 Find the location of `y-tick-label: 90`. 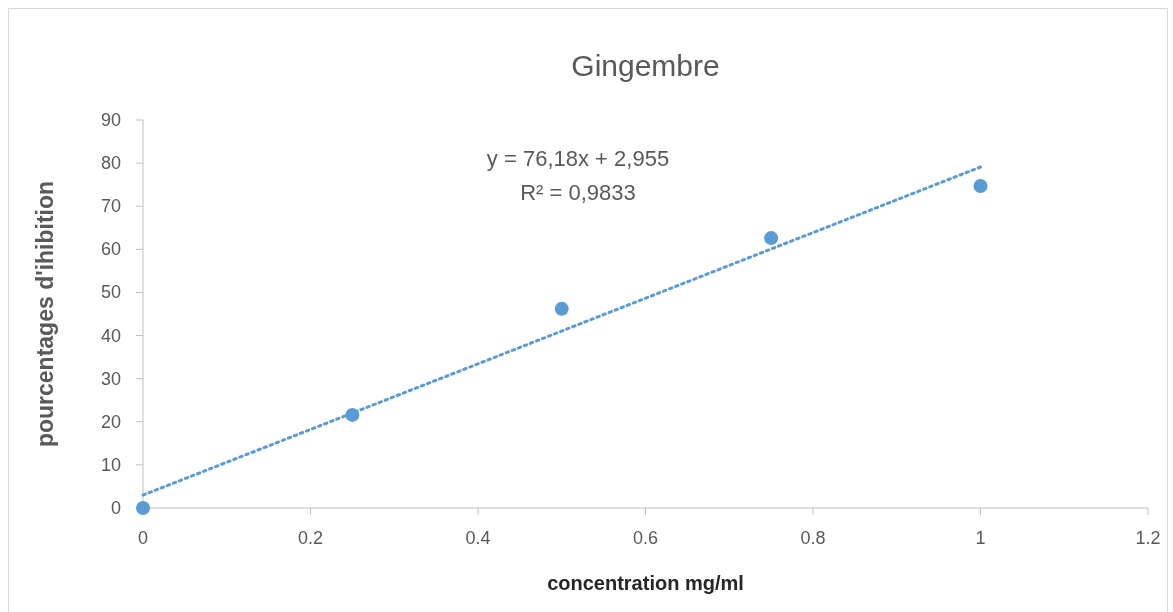

y-tick-label: 90 is located at coordinates (110, 120).